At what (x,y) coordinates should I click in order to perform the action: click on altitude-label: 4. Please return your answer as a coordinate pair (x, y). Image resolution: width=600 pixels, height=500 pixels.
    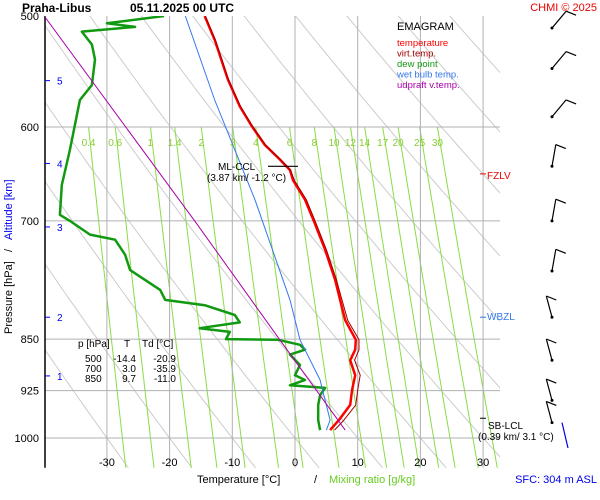
    Looking at the image, I should click on (60, 164).